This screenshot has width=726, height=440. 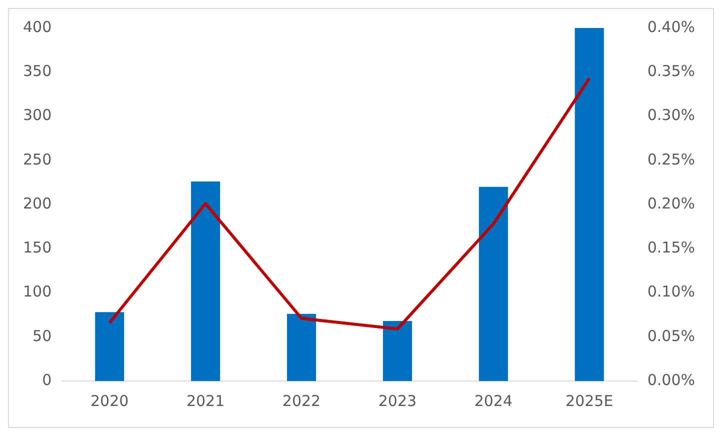 What do you see at coordinates (42, 335) in the screenshot?
I see `y-tick-label: 50` at bounding box center [42, 335].